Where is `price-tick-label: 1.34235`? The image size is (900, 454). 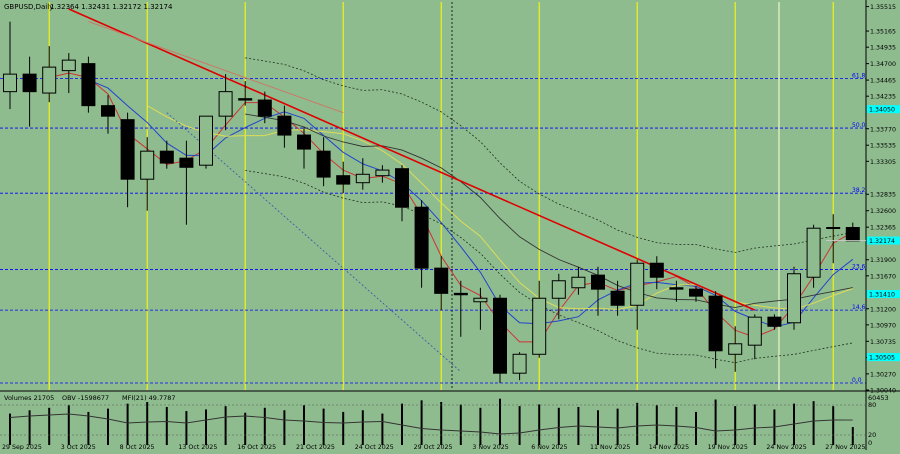 price-tick-label: 1.34235 is located at coordinates (883, 97).